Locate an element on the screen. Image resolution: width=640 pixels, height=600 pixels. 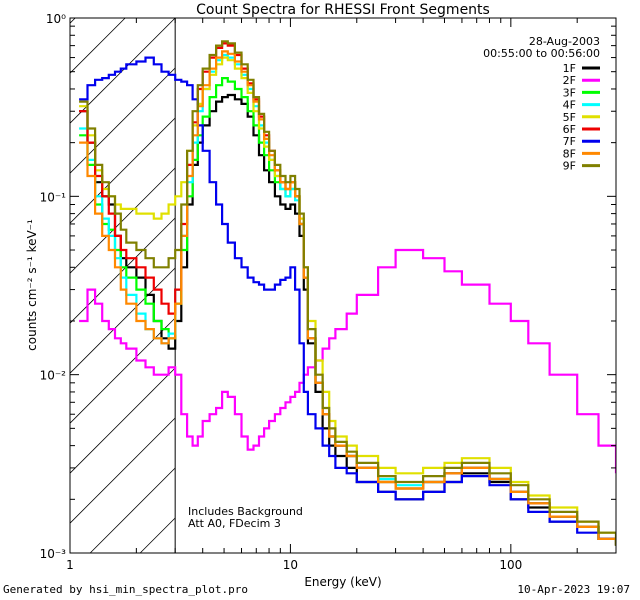
y-tick-label-1e-3: 10⁻³ is located at coordinates (53, 554).